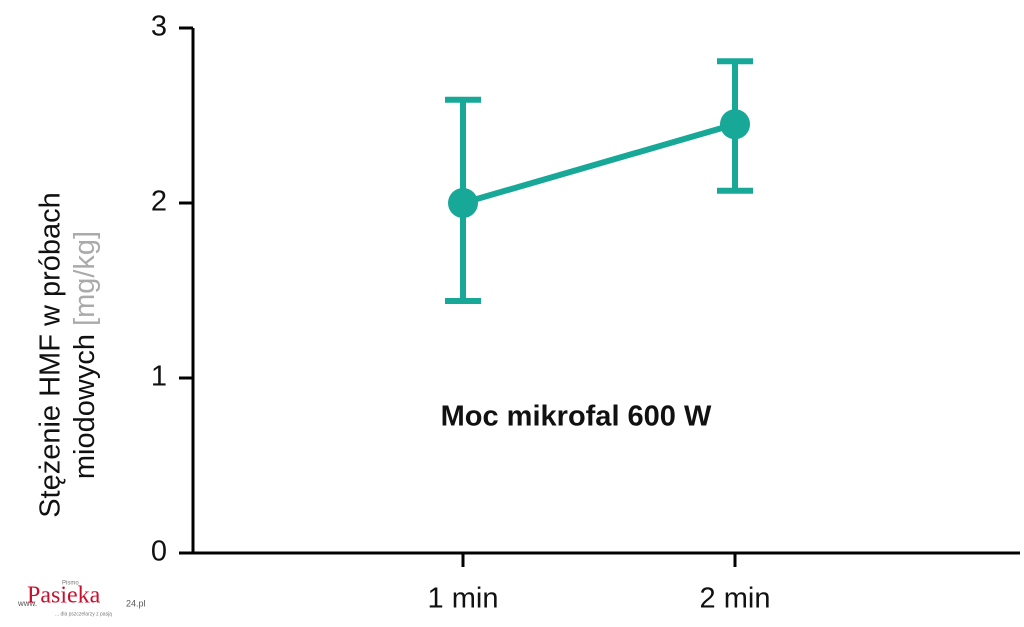 The width and height of the screenshot is (1024, 627). What do you see at coordinates (70, 584) in the screenshot?
I see `watermark-top: Pismo` at bounding box center [70, 584].